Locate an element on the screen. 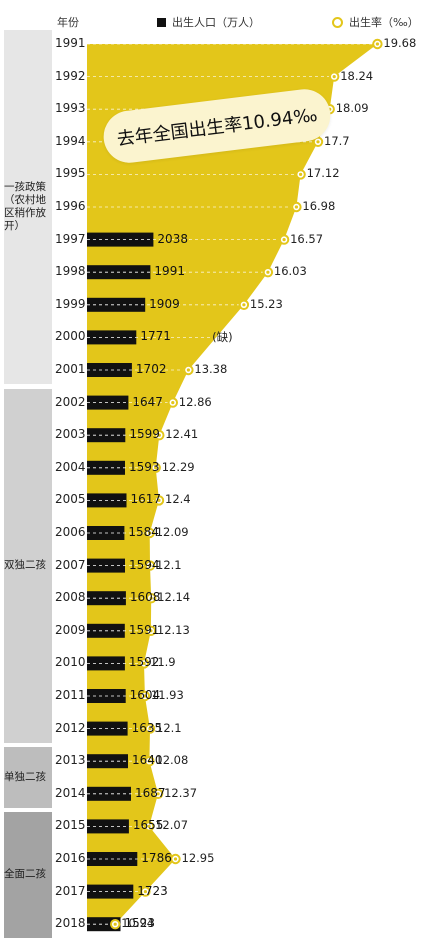  rate-value-label: 12.86 is located at coordinates (195, 401).